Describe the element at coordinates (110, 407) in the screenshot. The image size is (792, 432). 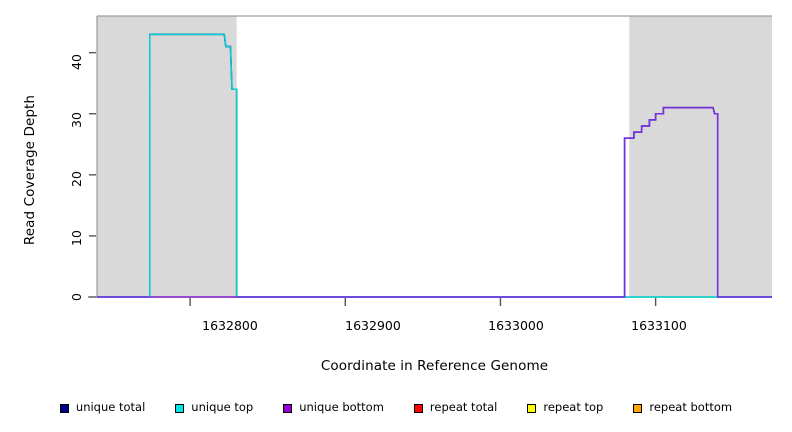
I see `legend-label: unique total` at that location.